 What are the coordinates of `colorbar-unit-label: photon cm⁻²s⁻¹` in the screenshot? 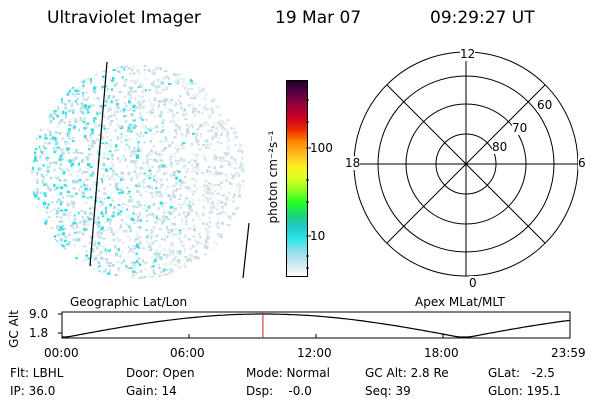 It's located at (273, 177).